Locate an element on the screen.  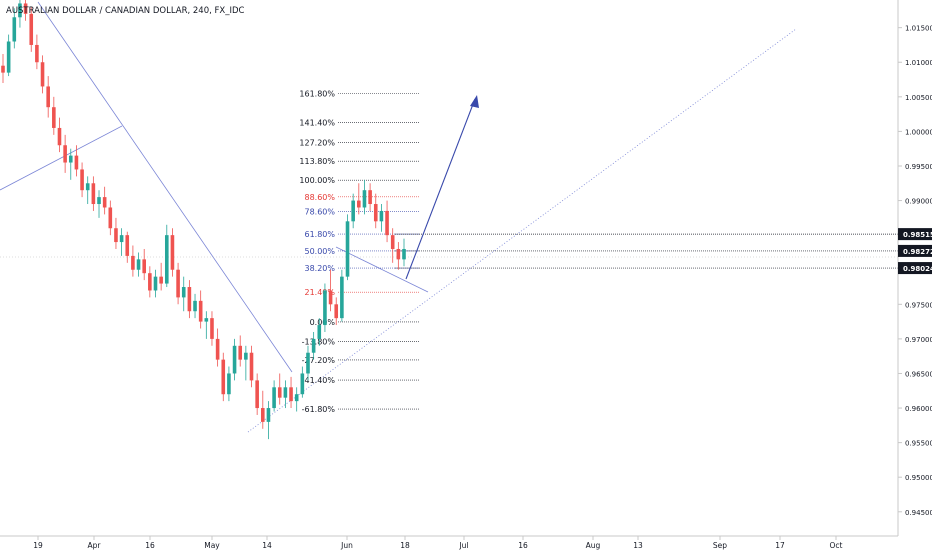
fib-level-label: 113.80% is located at coordinates (317, 161).